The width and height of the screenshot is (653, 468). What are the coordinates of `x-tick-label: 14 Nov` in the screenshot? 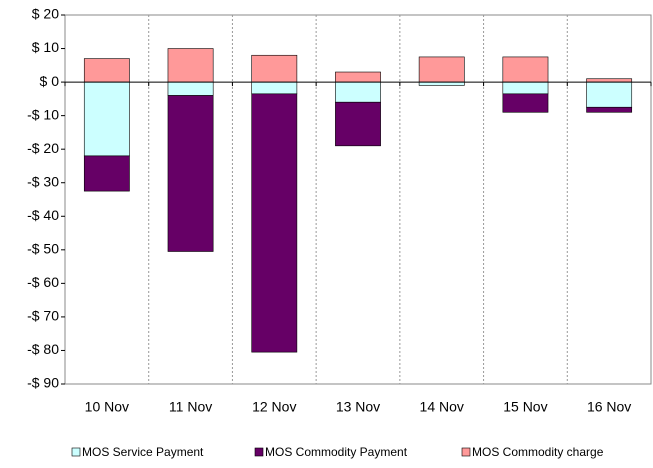 It's located at (442, 407).